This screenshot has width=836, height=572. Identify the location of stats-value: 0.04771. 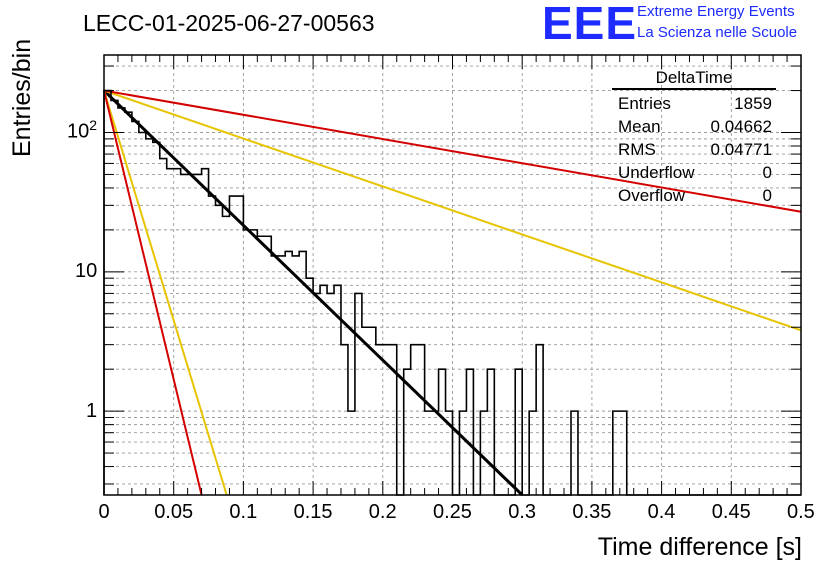
(741, 149).